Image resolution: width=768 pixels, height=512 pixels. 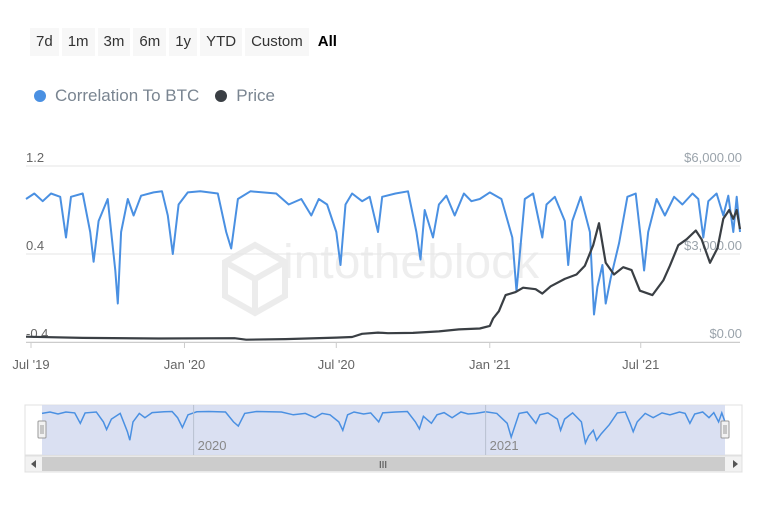 I want to click on x-tick-label: Jul '20, so click(x=336, y=364).